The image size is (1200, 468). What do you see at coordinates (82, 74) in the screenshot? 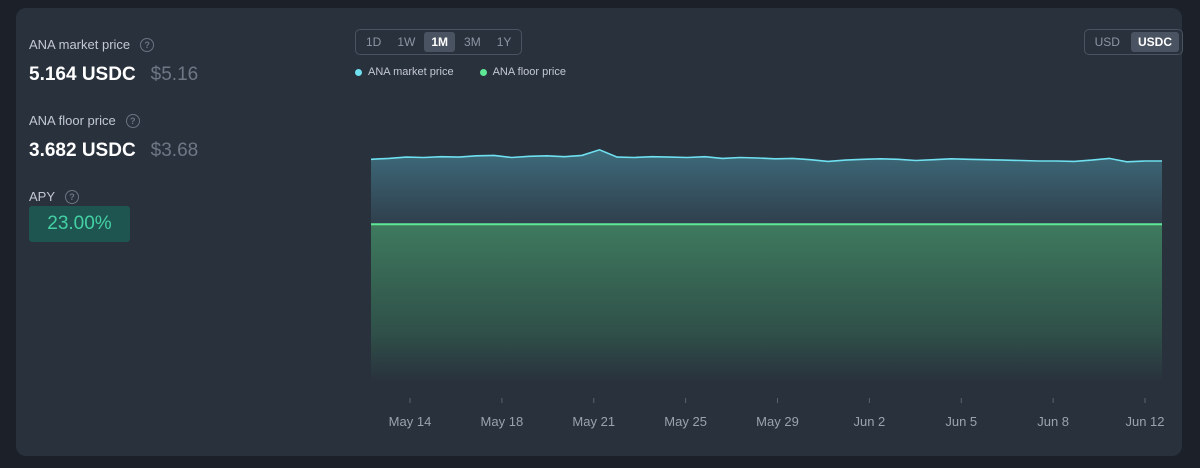
I see `market-price-usdc: 5.164 USDC` at bounding box center [82, 74].